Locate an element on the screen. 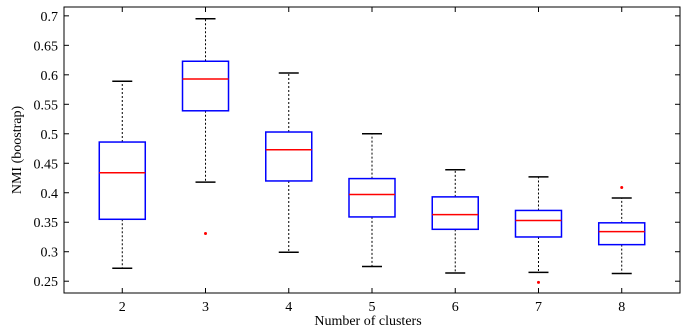  x-tick-label: 8 is located at coordinates (621, 307).